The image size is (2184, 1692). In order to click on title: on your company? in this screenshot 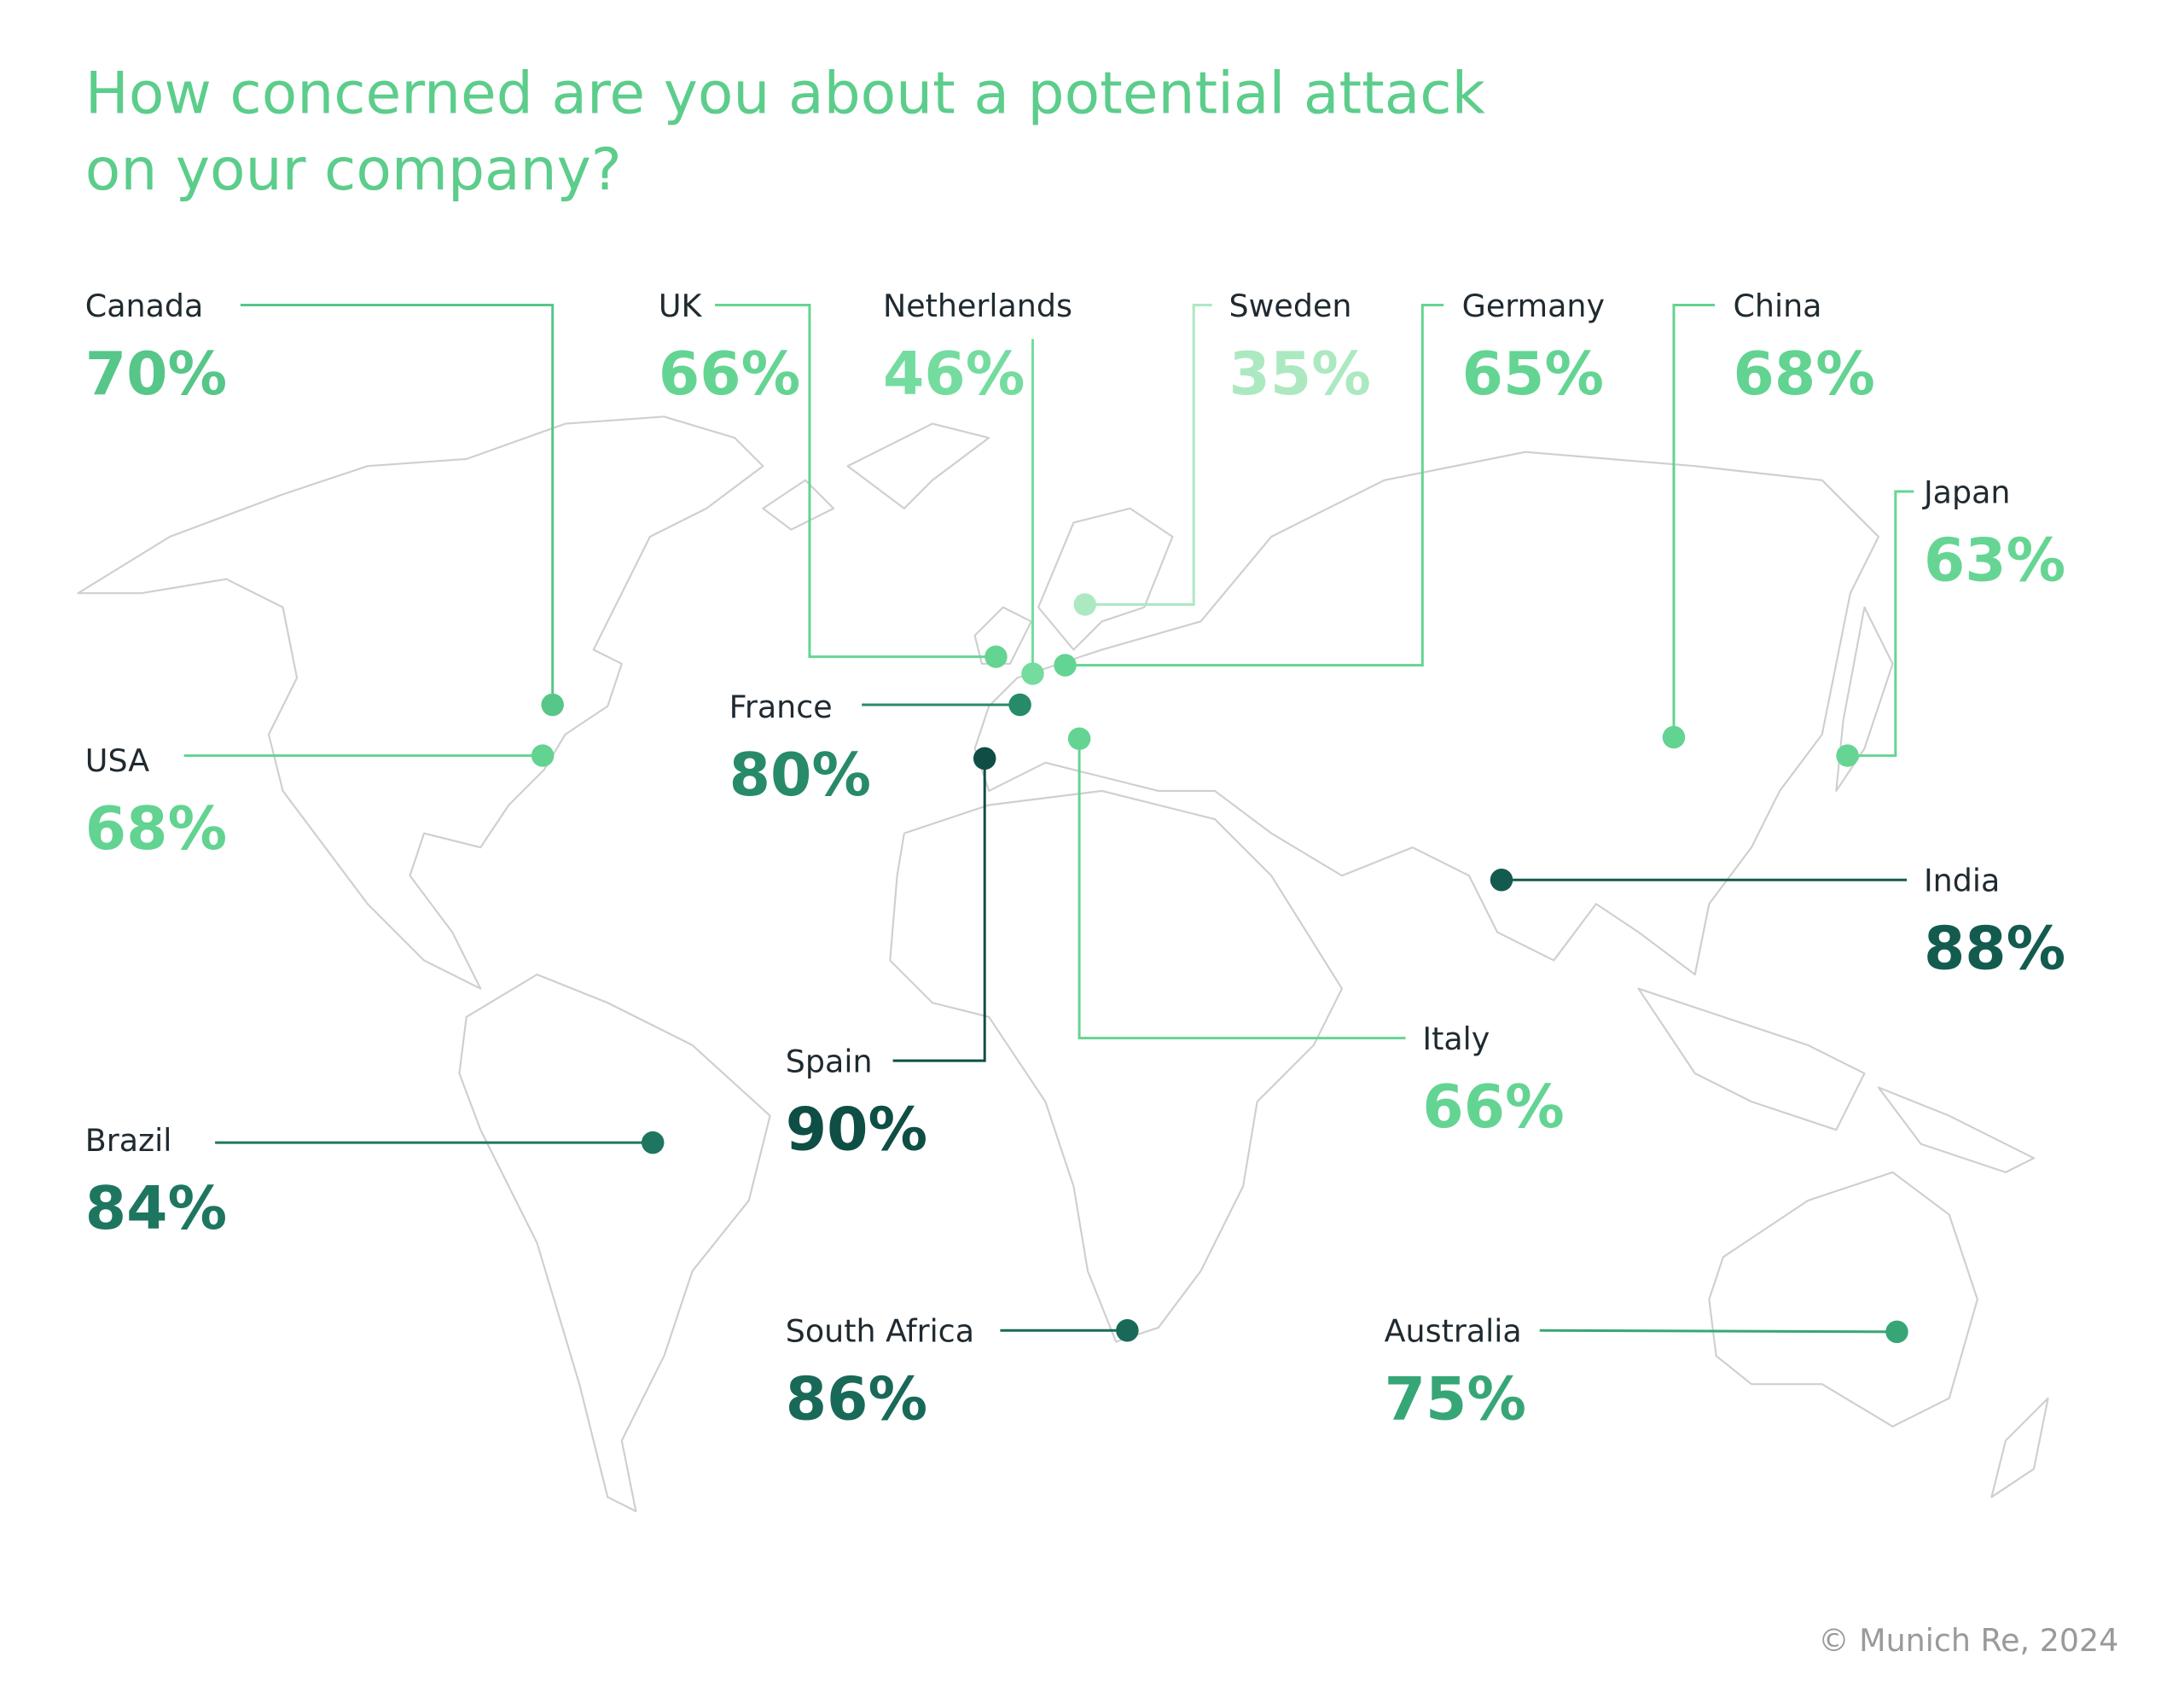, I will do `click(353, 170)`.